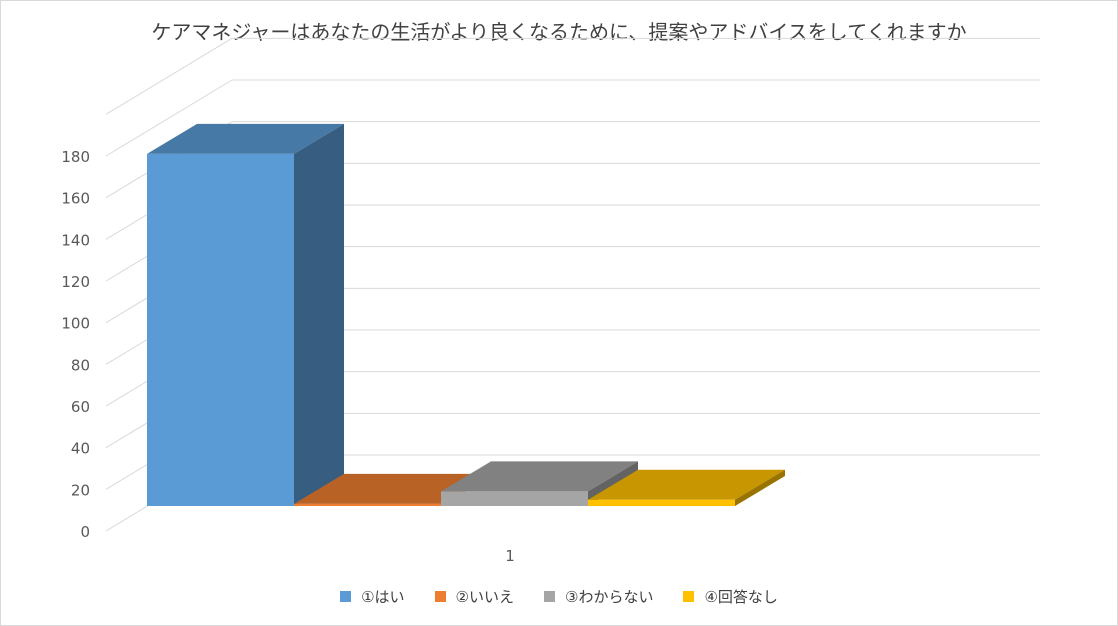 This screenshot has width=1118, height=626. I want to click on y-tick-label: 0, so click(85, 532).